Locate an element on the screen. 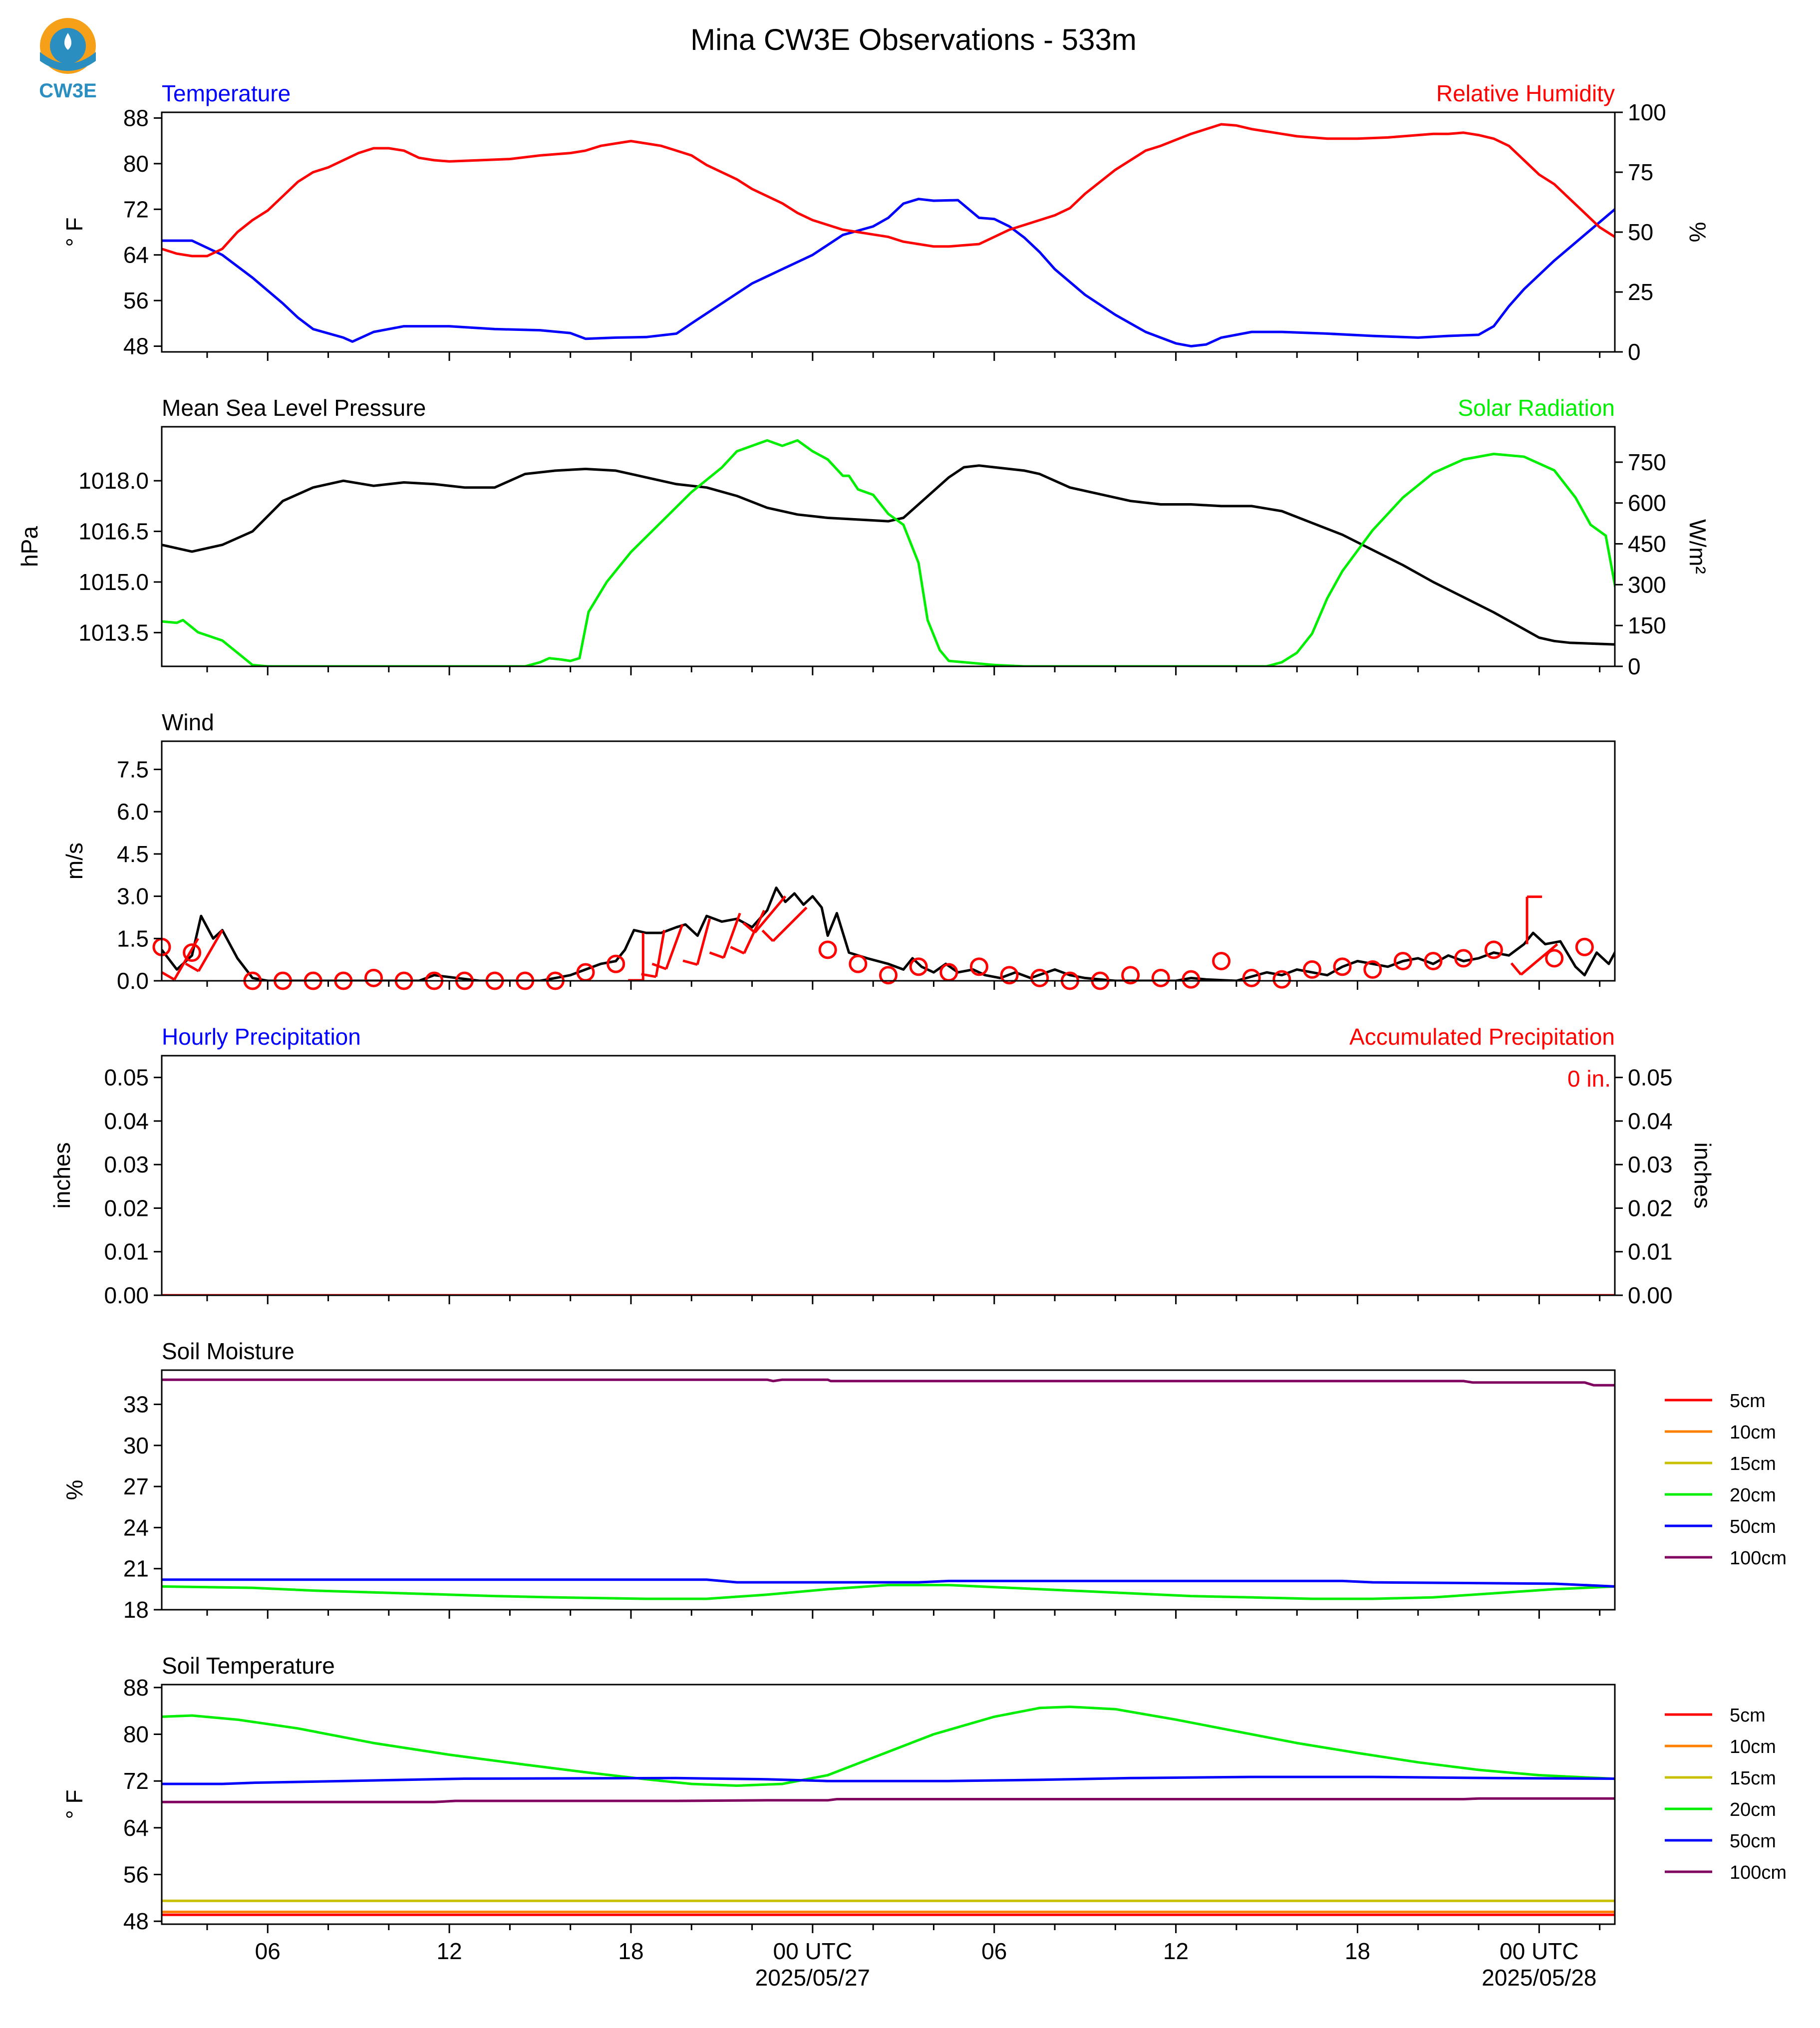  series-temperature is located at coordinates (888, 273).